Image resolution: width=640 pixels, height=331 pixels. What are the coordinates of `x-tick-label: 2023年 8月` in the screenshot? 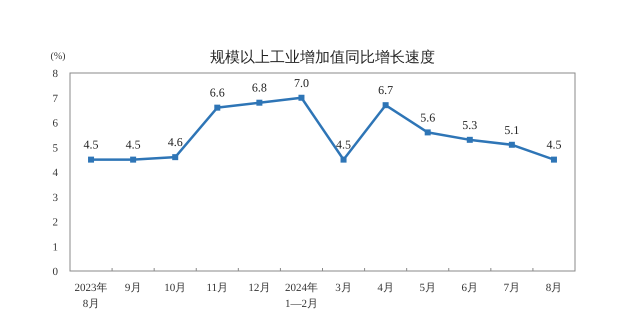 It's located at (91, 296).